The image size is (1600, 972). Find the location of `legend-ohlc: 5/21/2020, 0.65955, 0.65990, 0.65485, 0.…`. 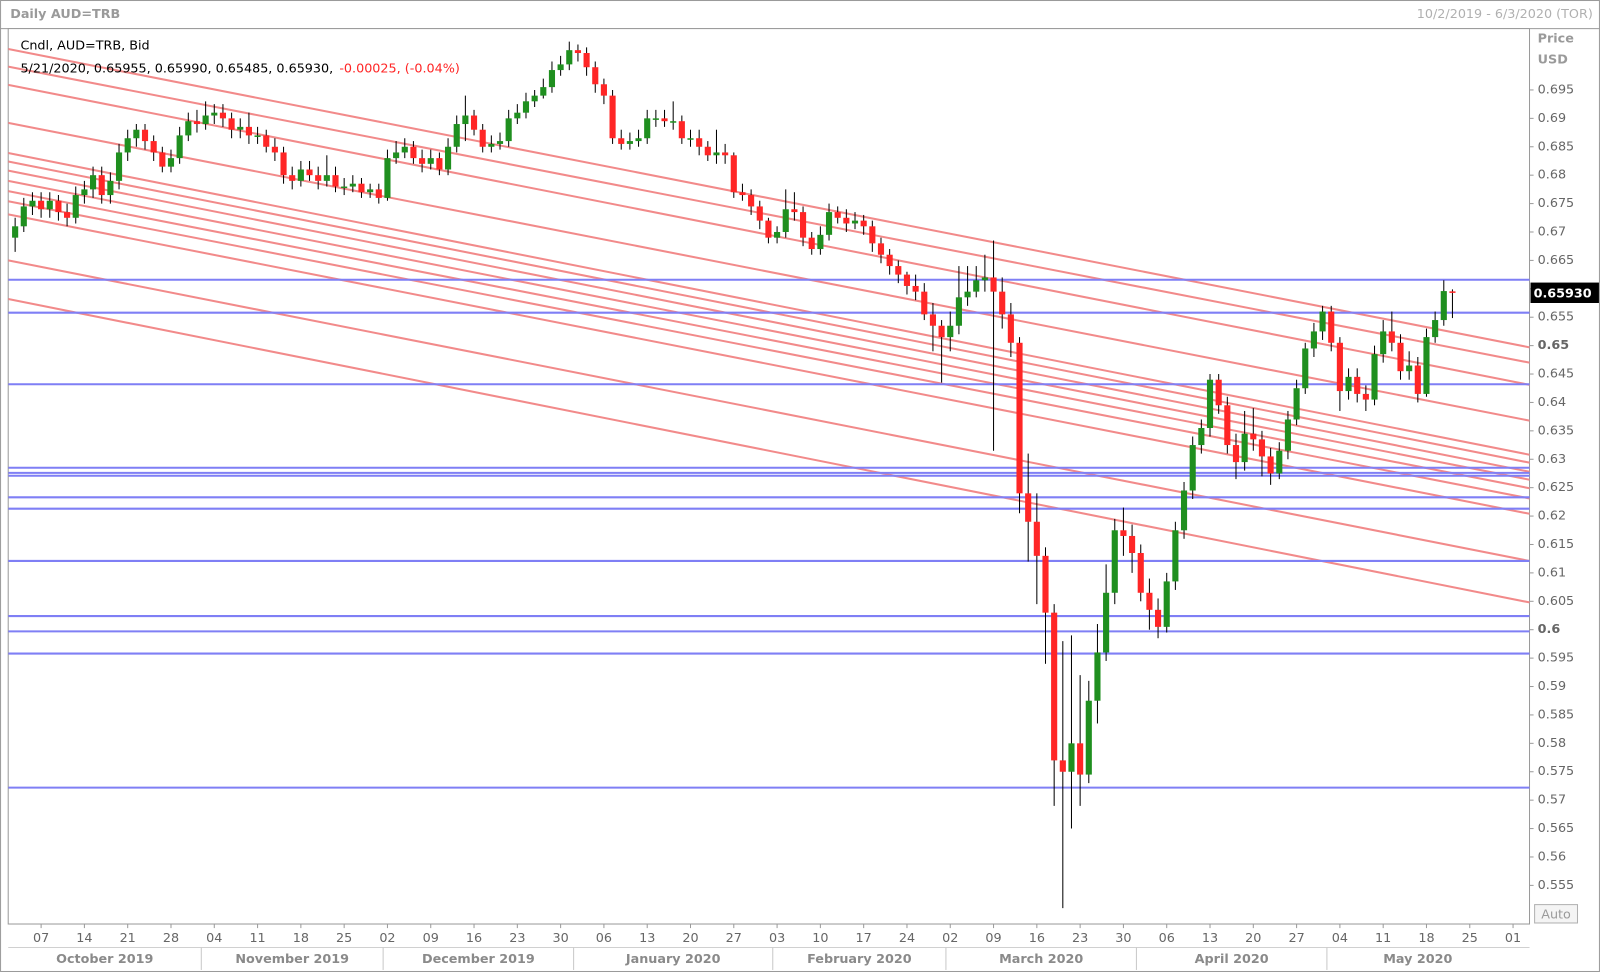

legend-ohlc: 5/21/2020, 0.65955, 0.65990, 0.65485, 0.… is located at coordinates (176, 68).